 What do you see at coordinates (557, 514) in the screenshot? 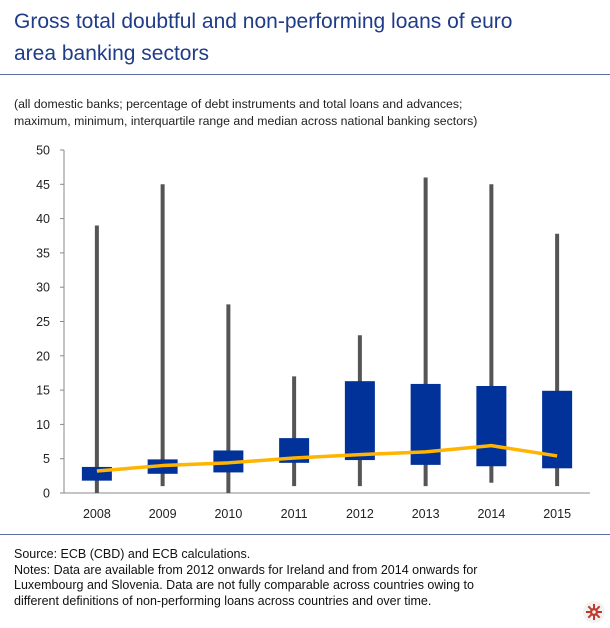
I see `x-tick-label: 2015` at bounding box center [557, 514].